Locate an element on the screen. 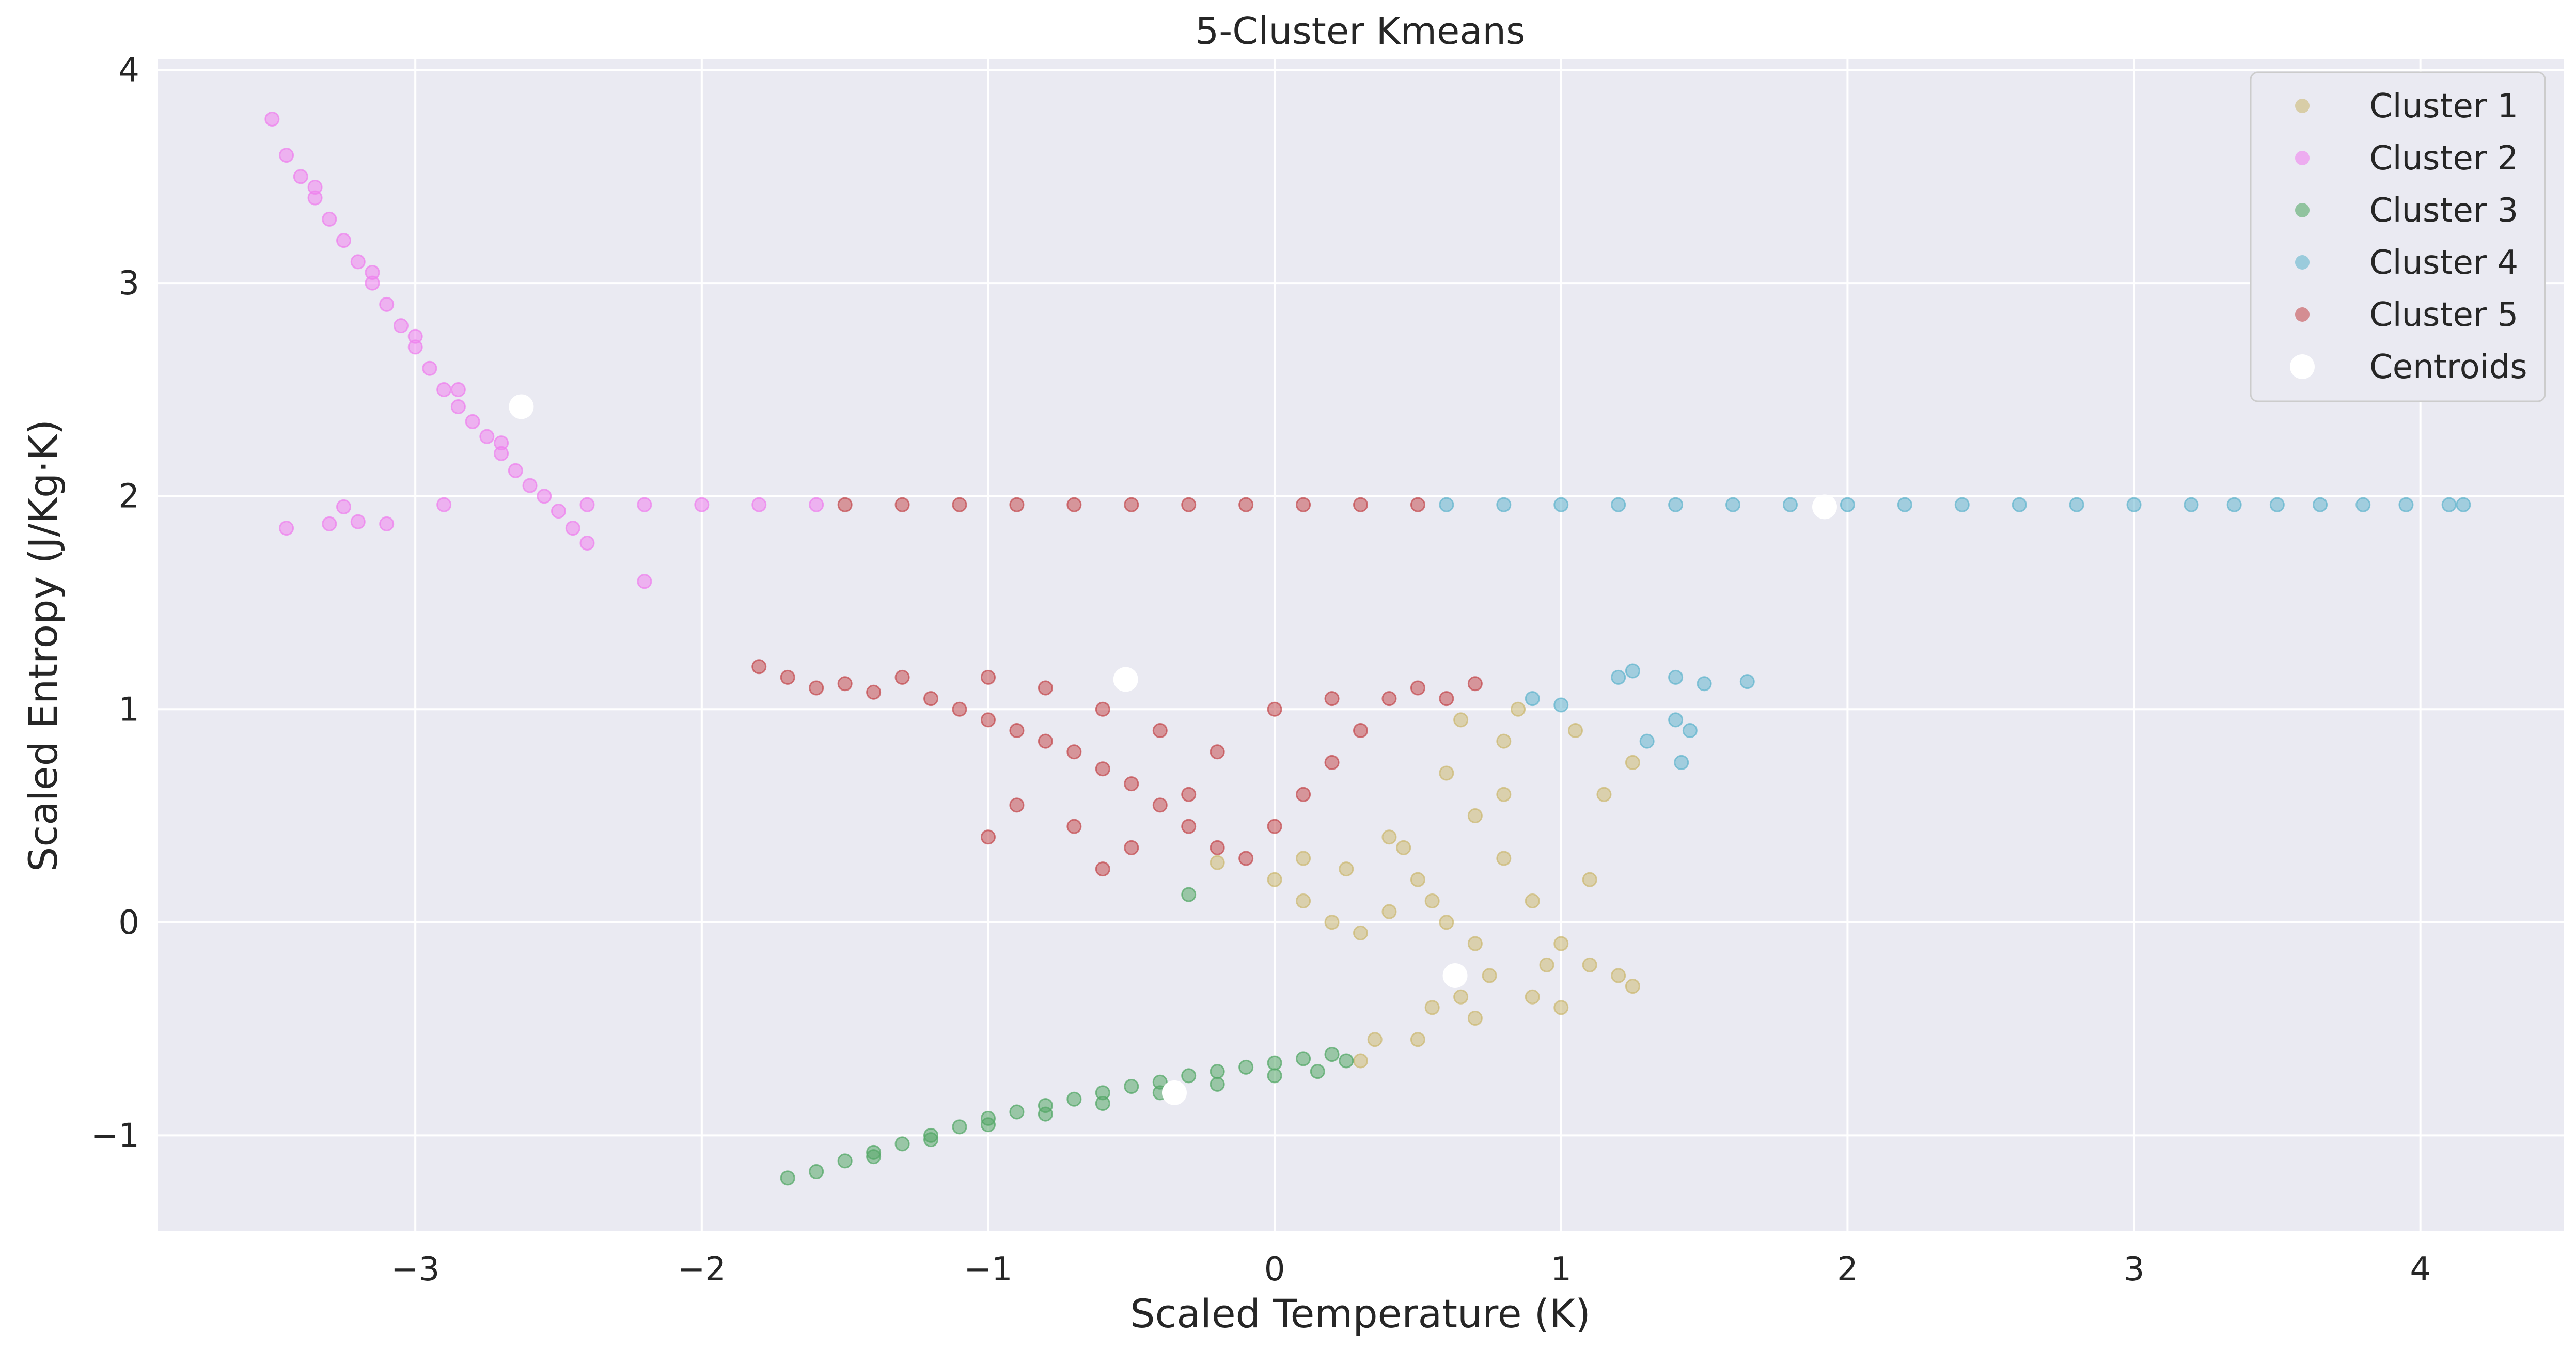 This screenshot has width=2576, height=1349. x-tick-label: 0 is located at coordinates (1274, 1269).